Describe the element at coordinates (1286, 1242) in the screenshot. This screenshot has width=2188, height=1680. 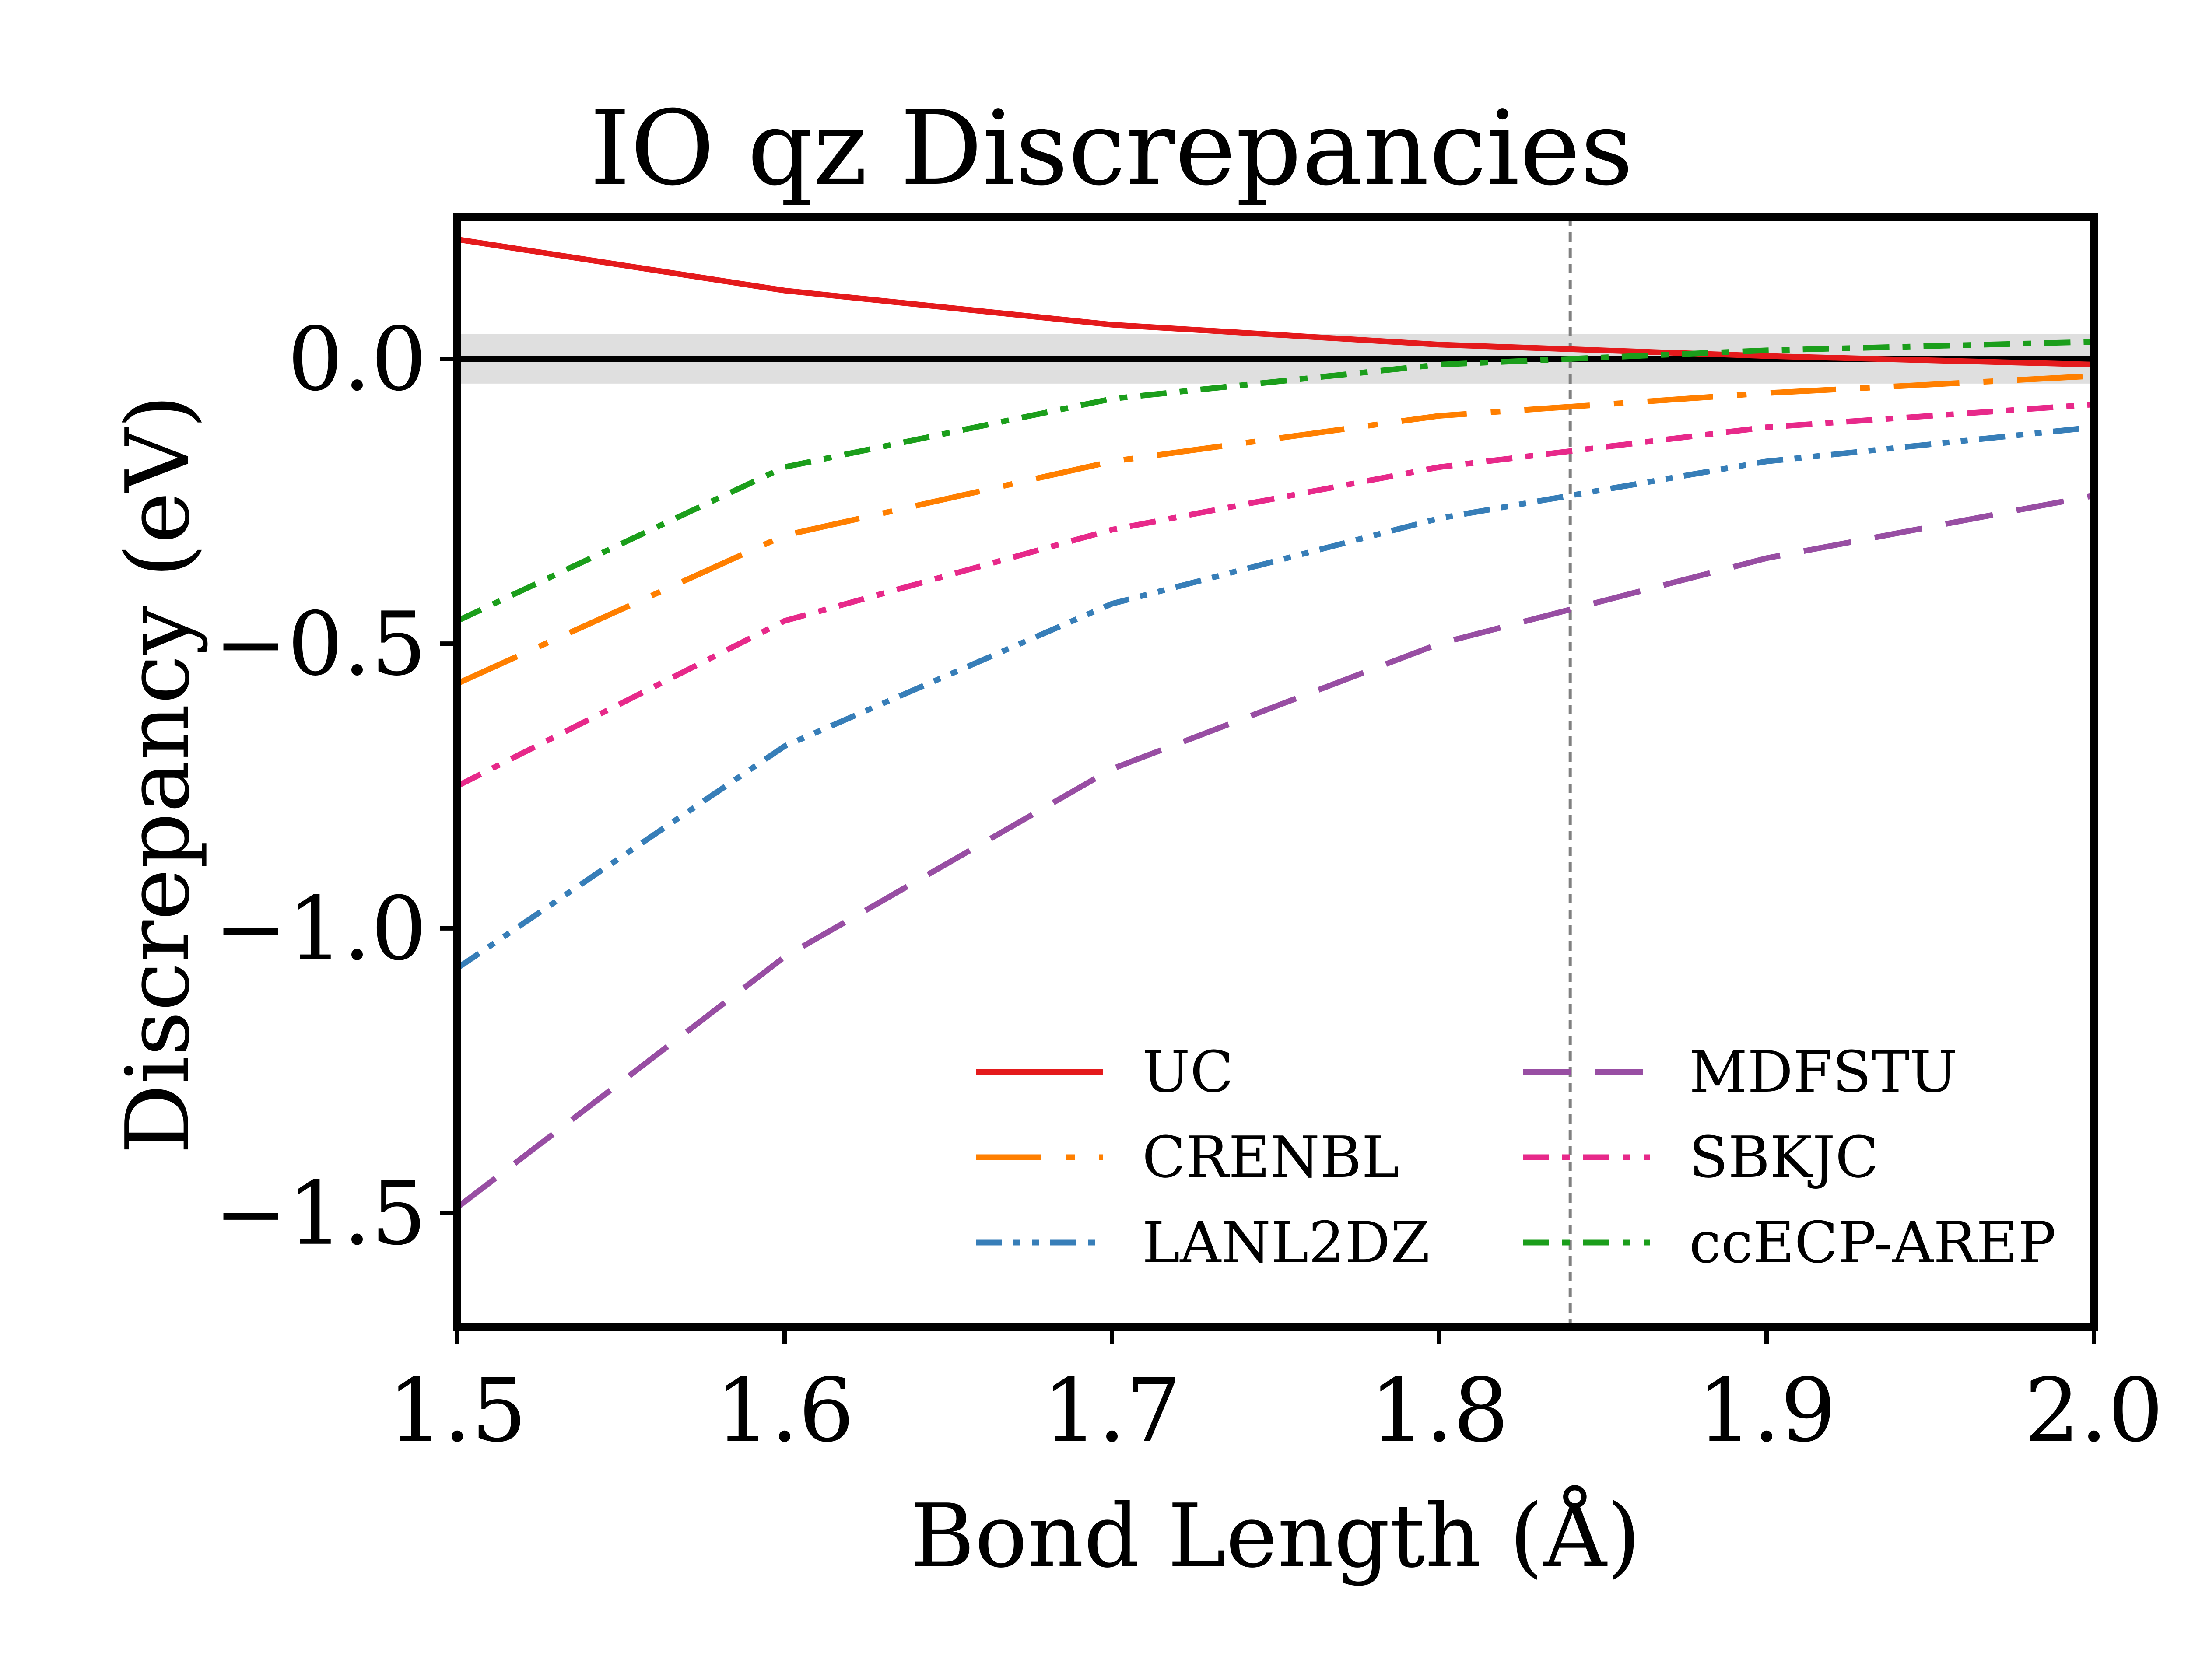
I see `legend-label-lanl2dz: LANL2DZ` at that location.